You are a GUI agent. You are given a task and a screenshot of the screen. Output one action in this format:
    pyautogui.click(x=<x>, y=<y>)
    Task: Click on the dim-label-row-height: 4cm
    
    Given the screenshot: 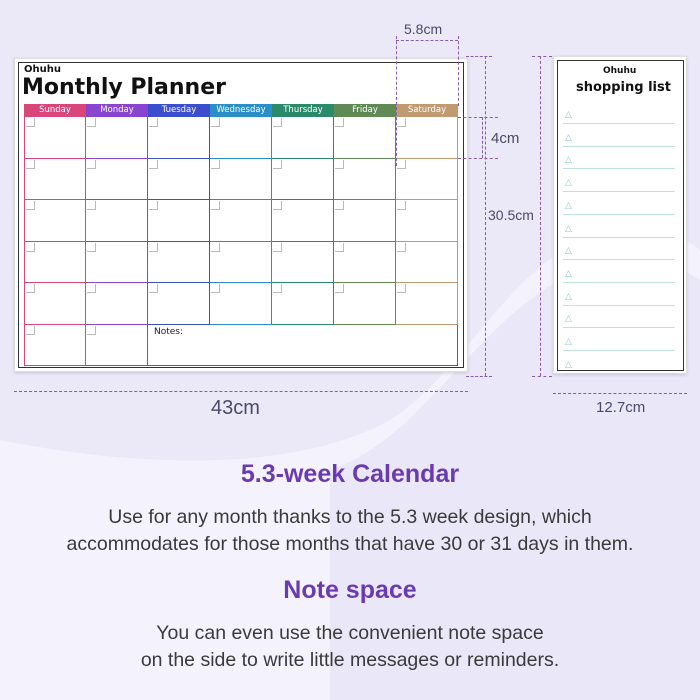 What is the action you would take?
    pyautogui.click(x=505, y=138)
    